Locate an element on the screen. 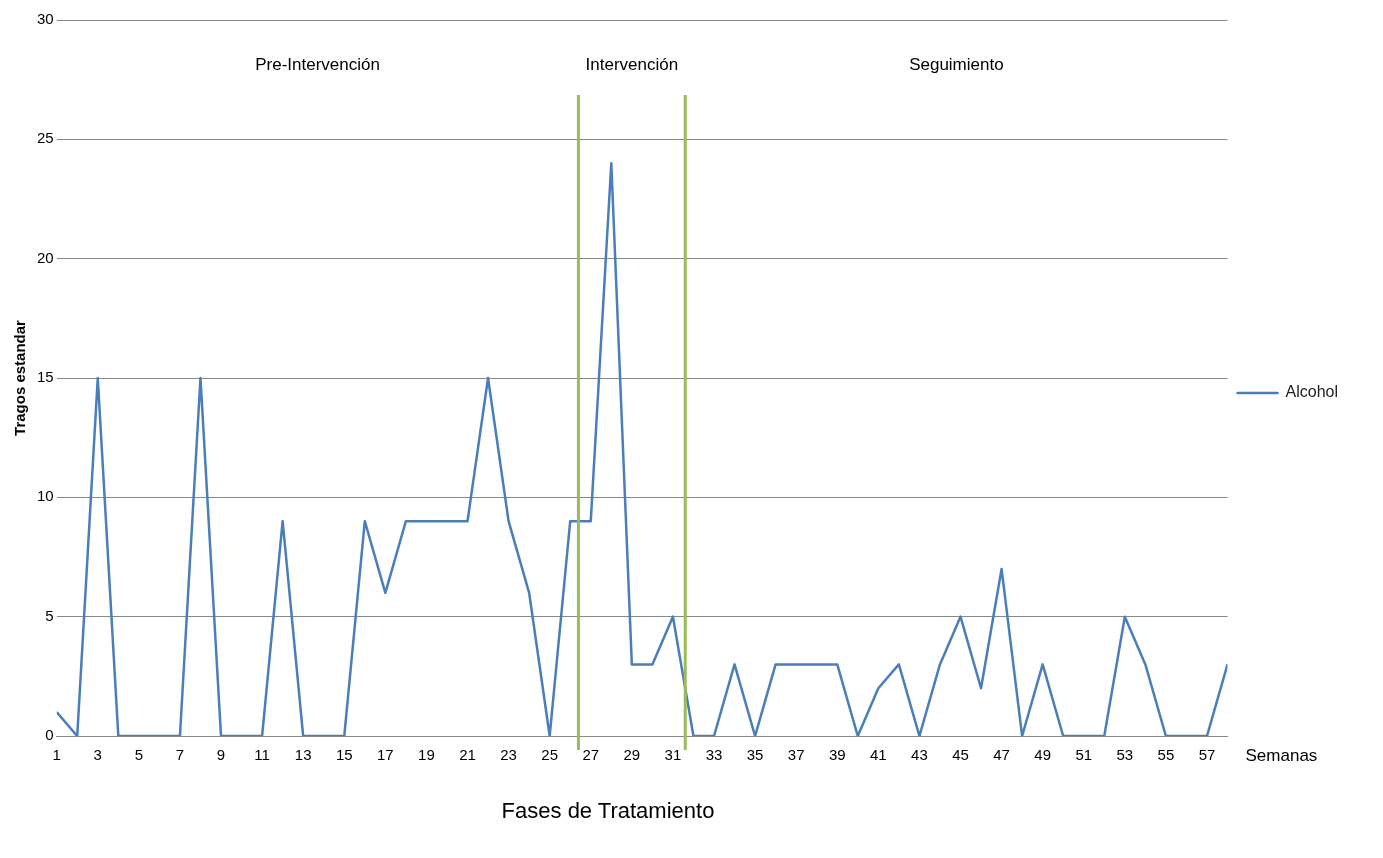 The width and height of the screenshot is (1383, 858). x-tick-label: 41 is located at coordinates (878, 755).